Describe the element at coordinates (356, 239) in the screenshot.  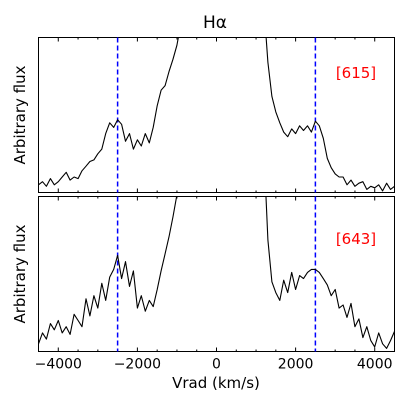
I see `bottom-panel-annotation: [643]` at that location.